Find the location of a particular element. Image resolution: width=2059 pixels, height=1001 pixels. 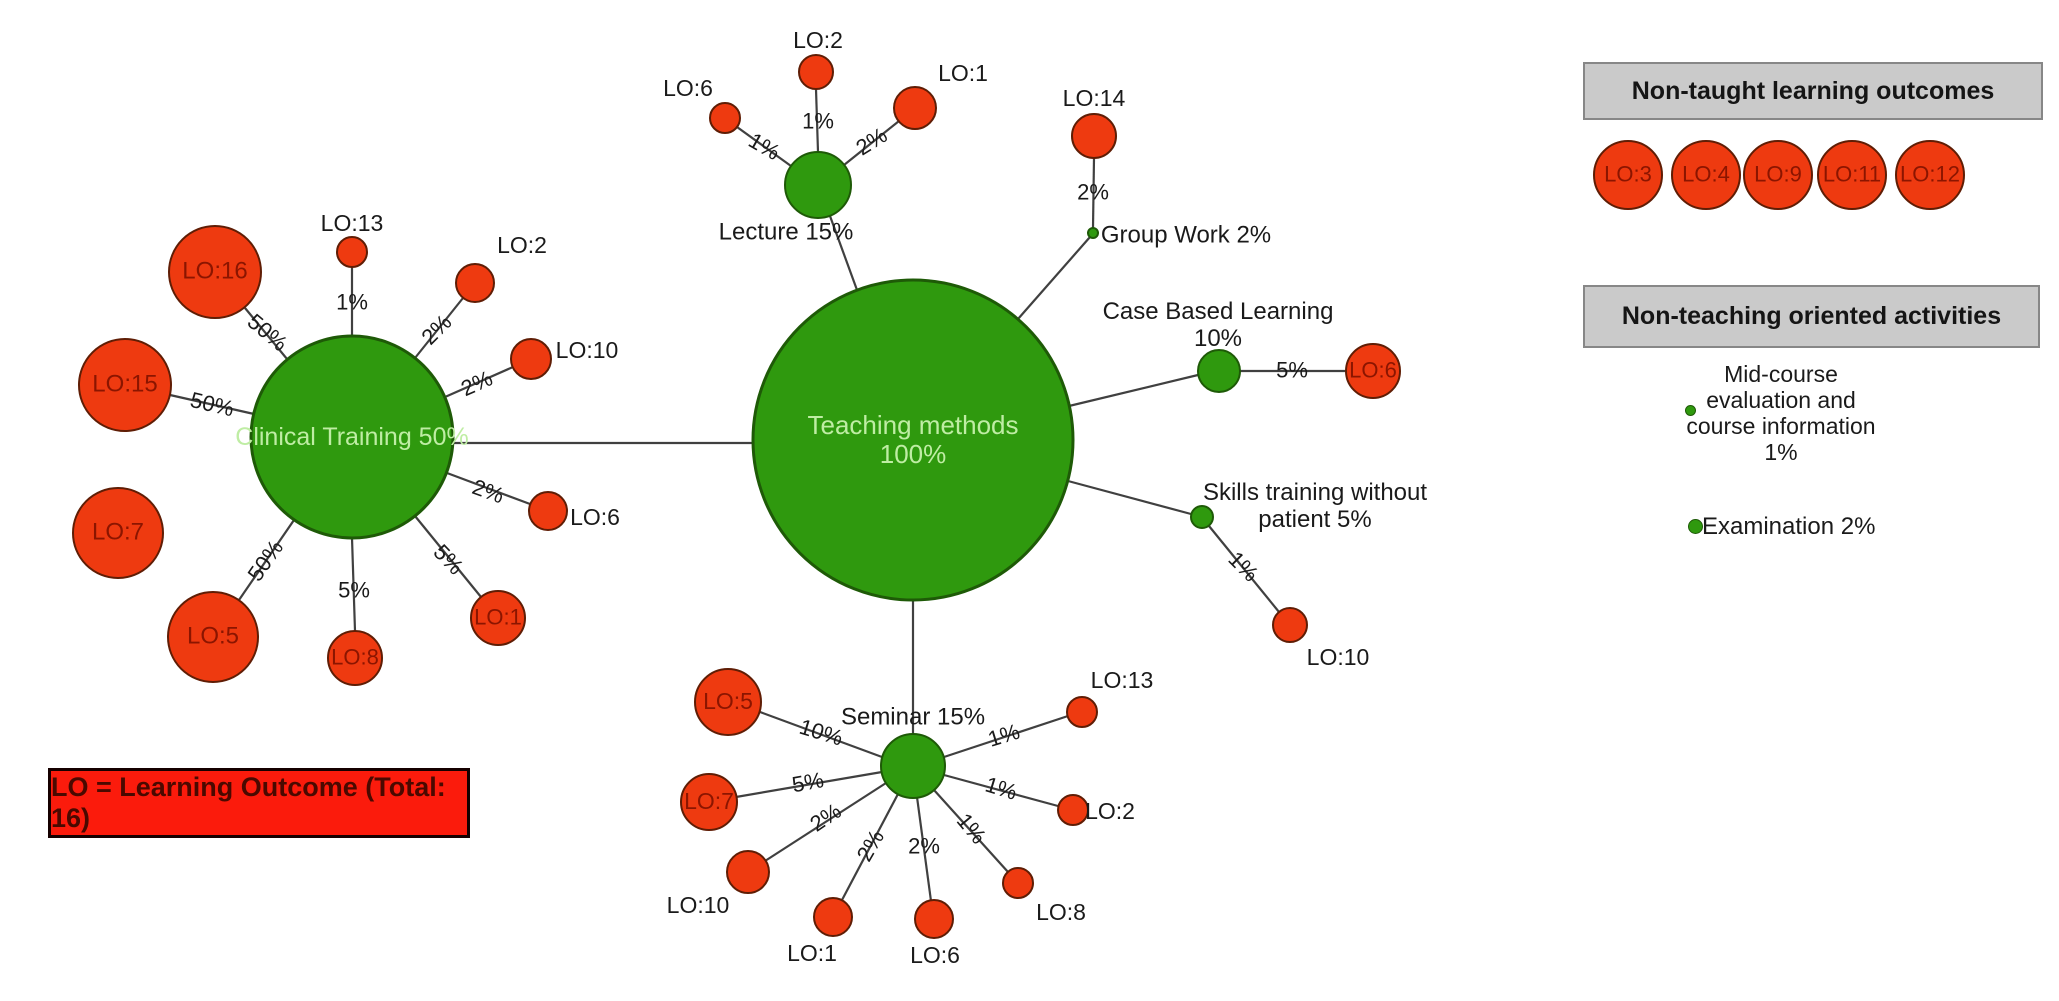

node-teaching-circle is located at coordinates (913, 440).